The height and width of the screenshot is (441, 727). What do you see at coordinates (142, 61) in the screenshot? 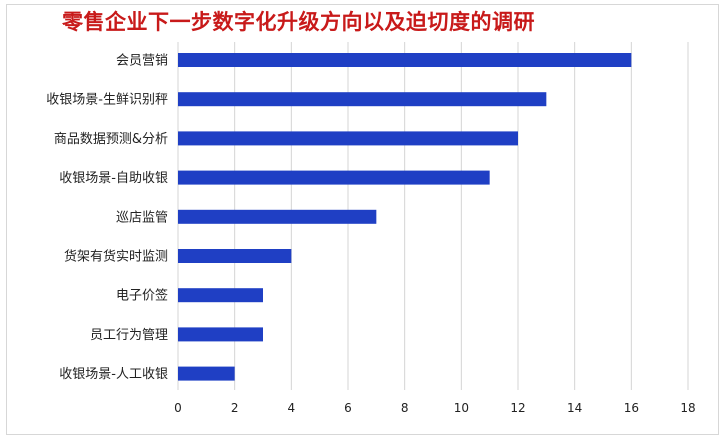
I see `category-label: 会员营销` at bounding box center [142, 61].